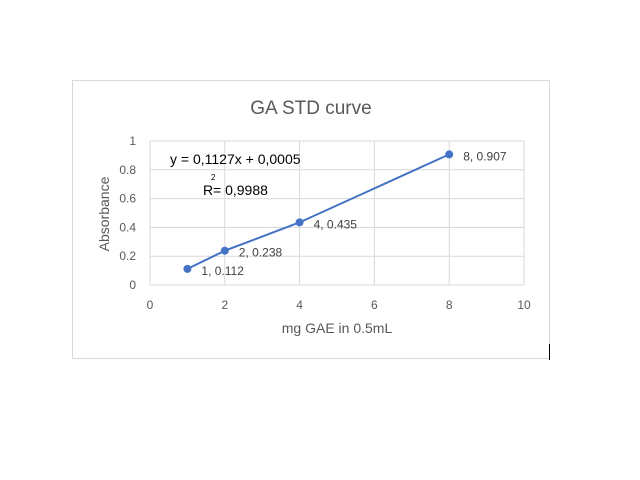 The height and width of the screenshot is (480, 640). What do you see at coordinates (127, 227) in the screenshot?
I see `y-tick-label: 0.4` at bounding box center [127, 227].